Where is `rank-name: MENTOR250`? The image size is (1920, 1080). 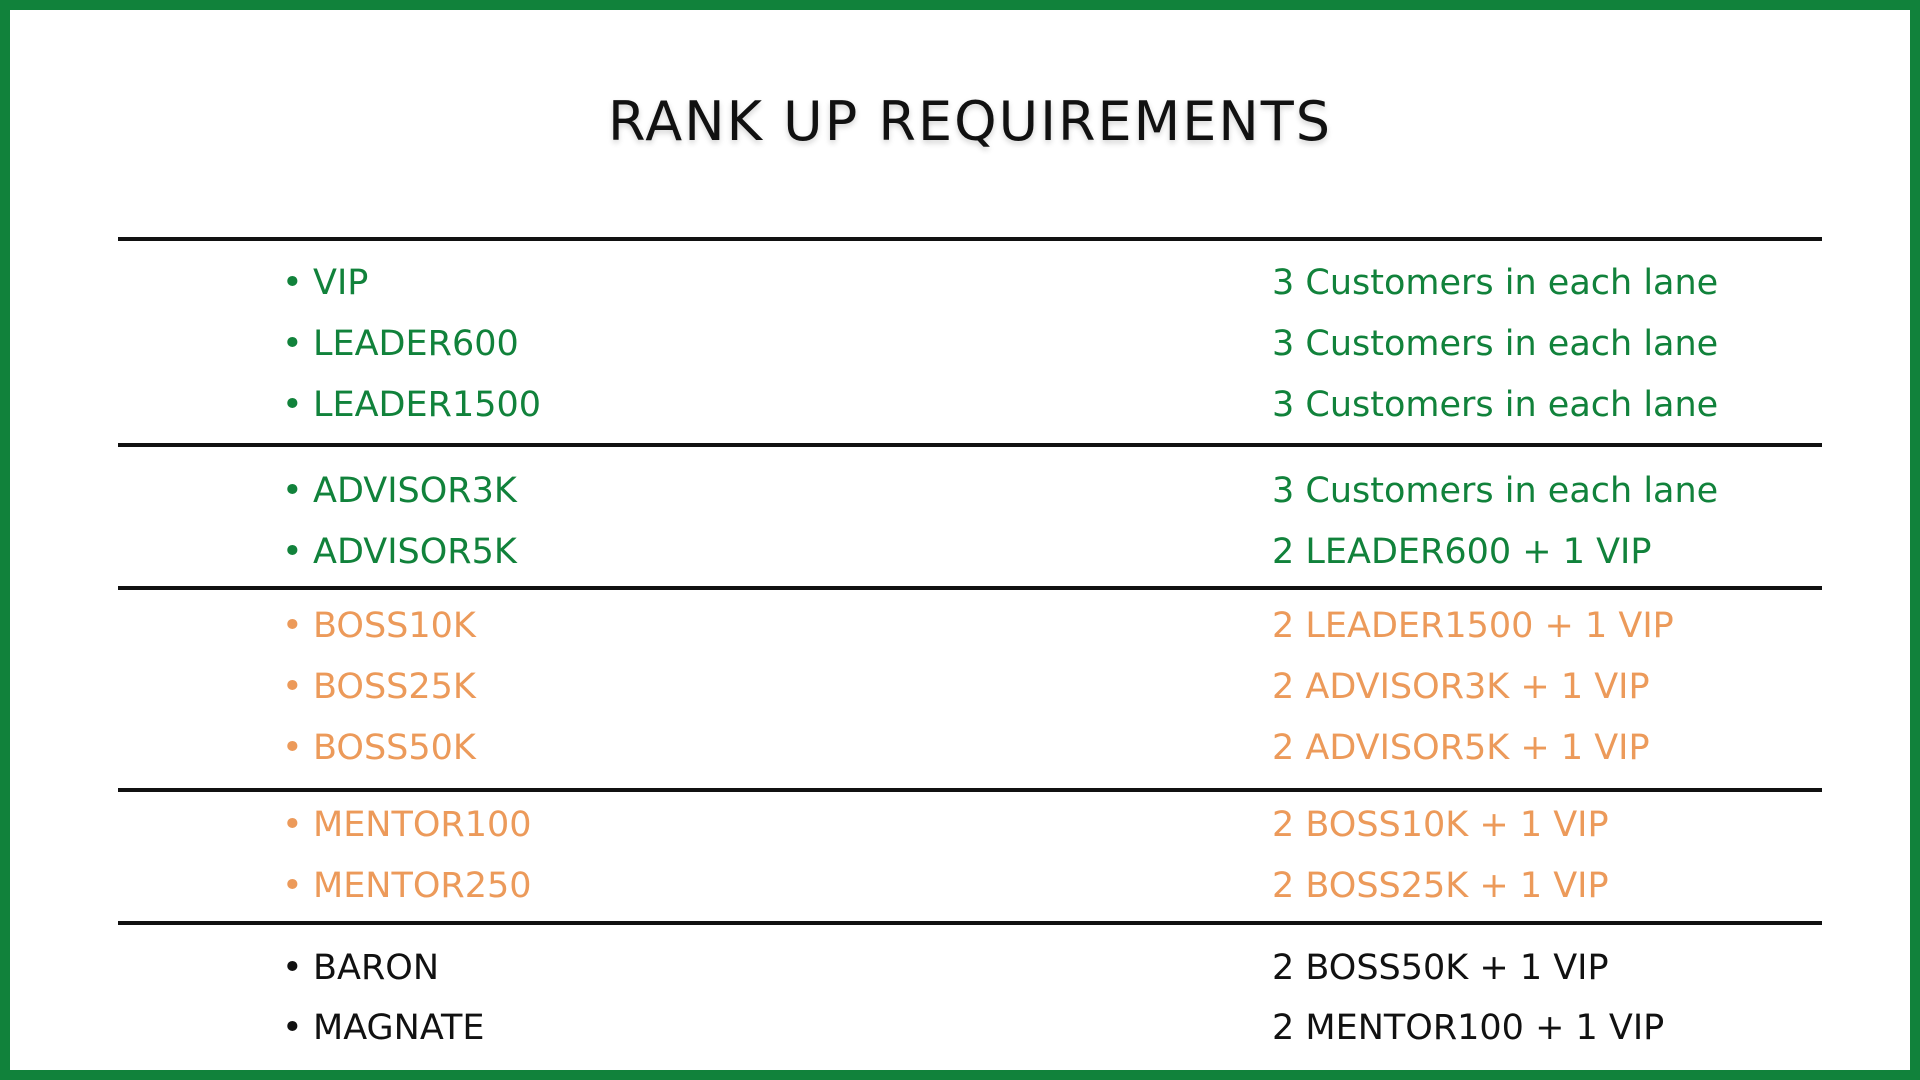
rank-name: MENTOR250 is located at coordinates (422, 886).